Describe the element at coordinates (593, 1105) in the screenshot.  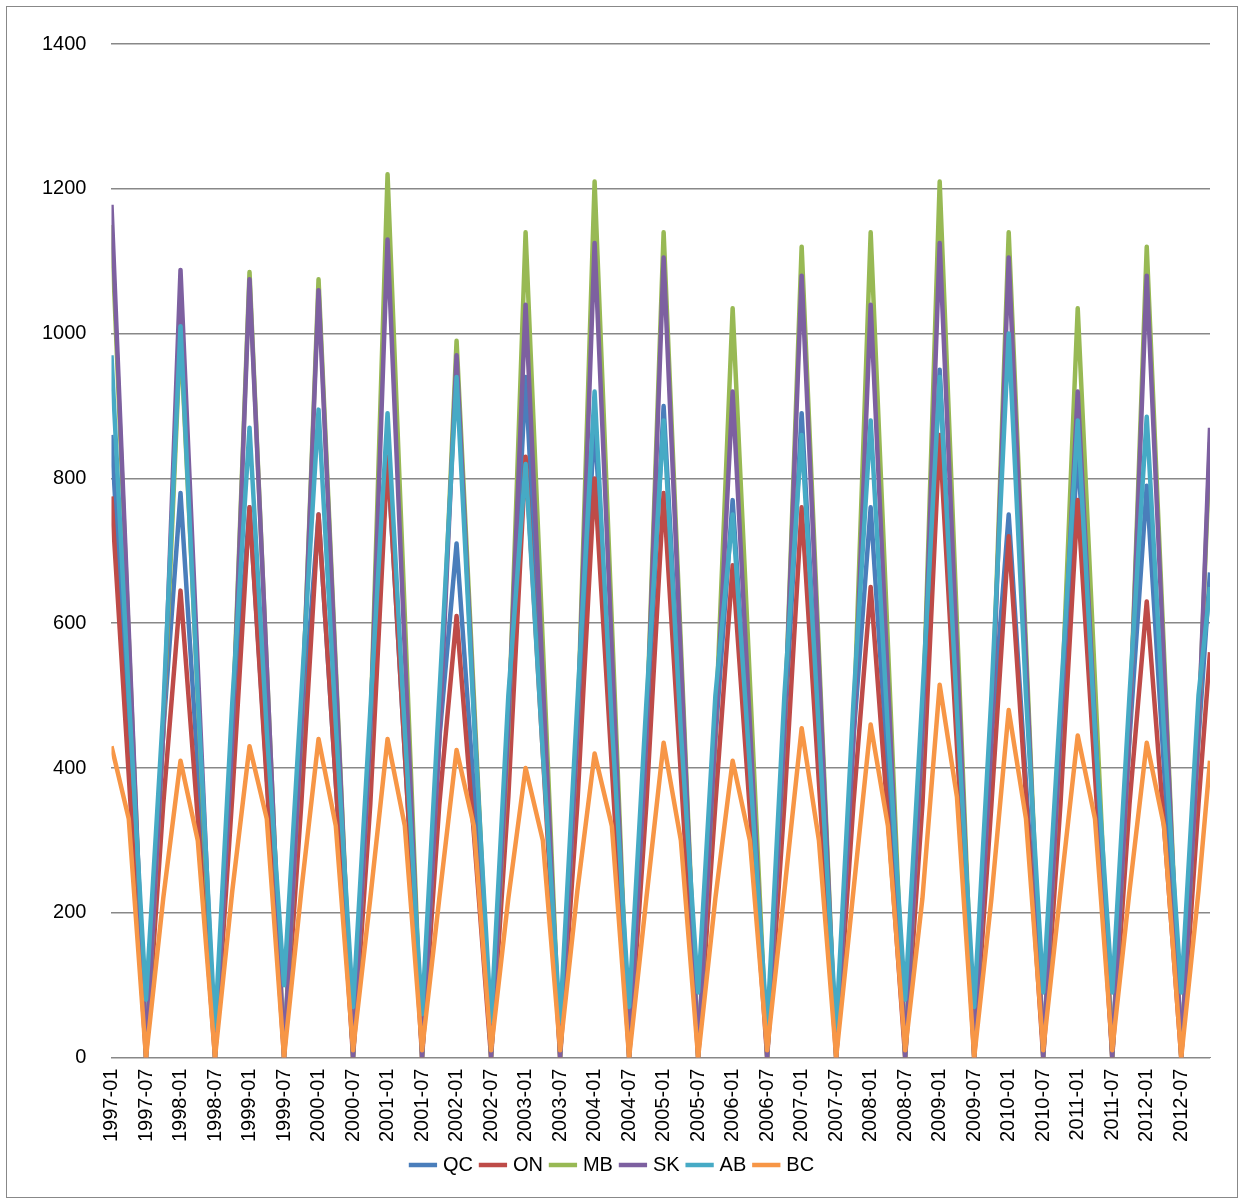
I see `x-tick-label: 2004-01` at that location.